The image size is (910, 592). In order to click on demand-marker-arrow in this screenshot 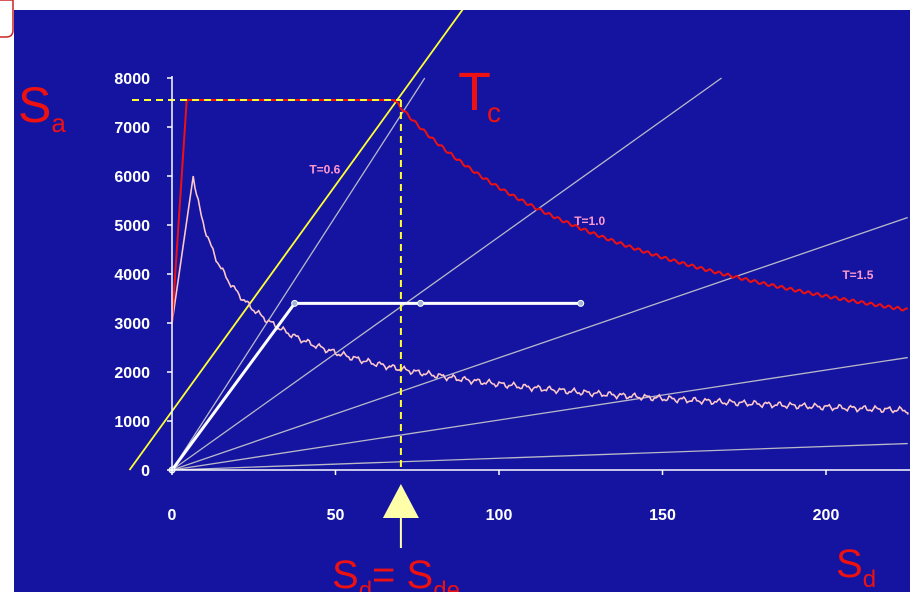, I will do `click(400, 501)`.